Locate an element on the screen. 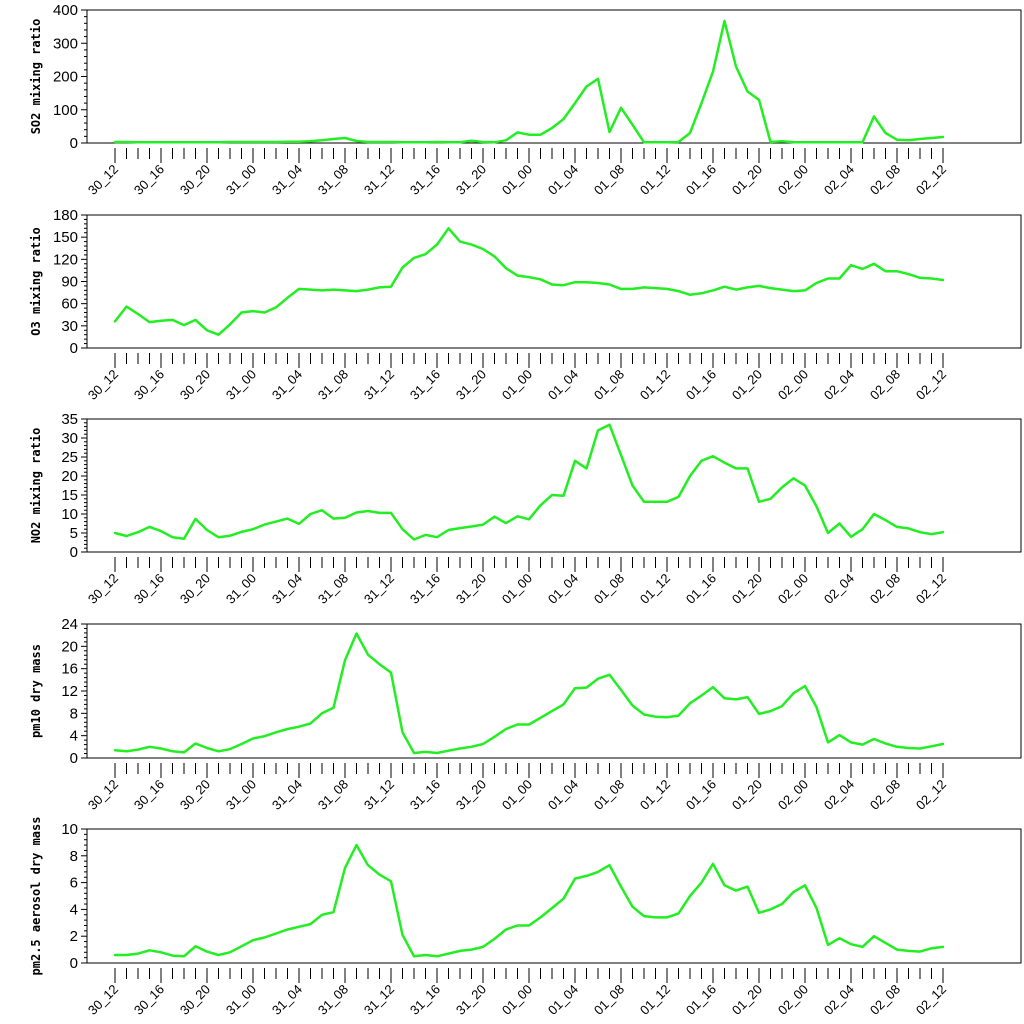 Image resolution: width=1024 pixels, height=1024 pixels. y-tick-label: 25 is located at coordinates (69, 457).